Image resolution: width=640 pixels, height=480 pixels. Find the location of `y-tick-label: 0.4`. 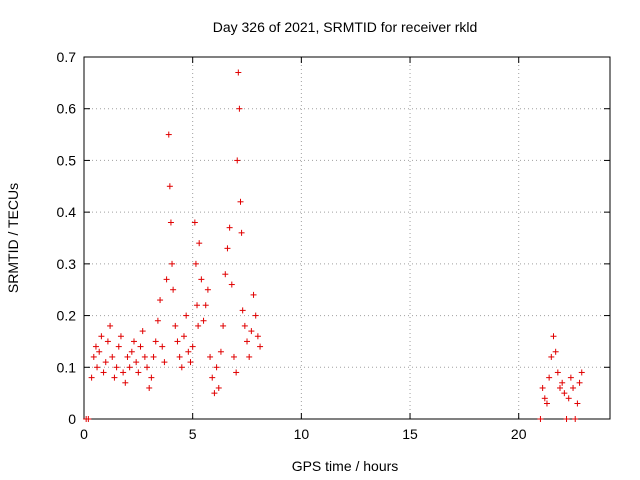

y-tick-label: 0.4 is located at coordinates (67, 212).